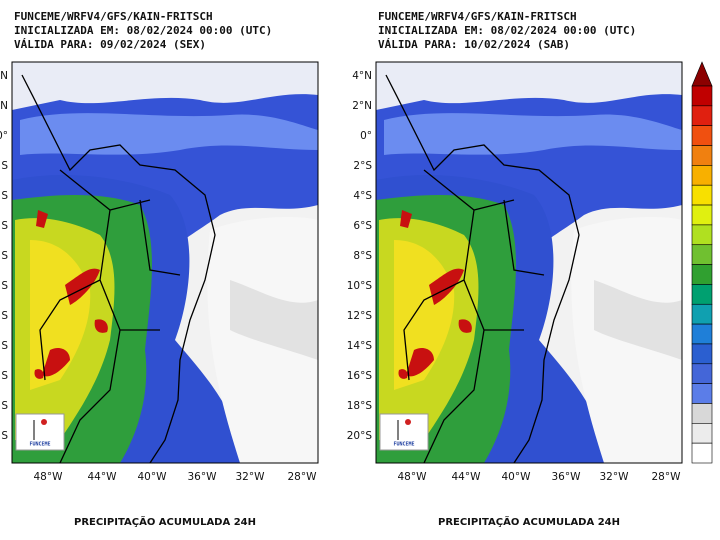 The width and height of the screenshot is (720, 540). Describe the element at coordinates (360, 286) in the screenshot. I see `lat-label: 10°S` at that location.